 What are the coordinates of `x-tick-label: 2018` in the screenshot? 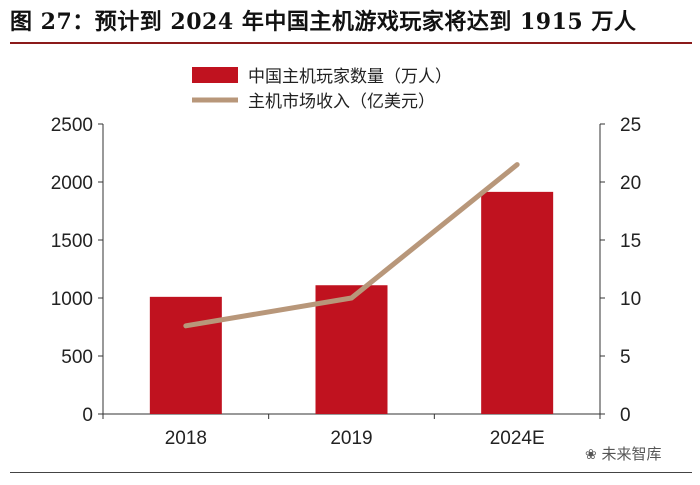 It's located at (186, 438).